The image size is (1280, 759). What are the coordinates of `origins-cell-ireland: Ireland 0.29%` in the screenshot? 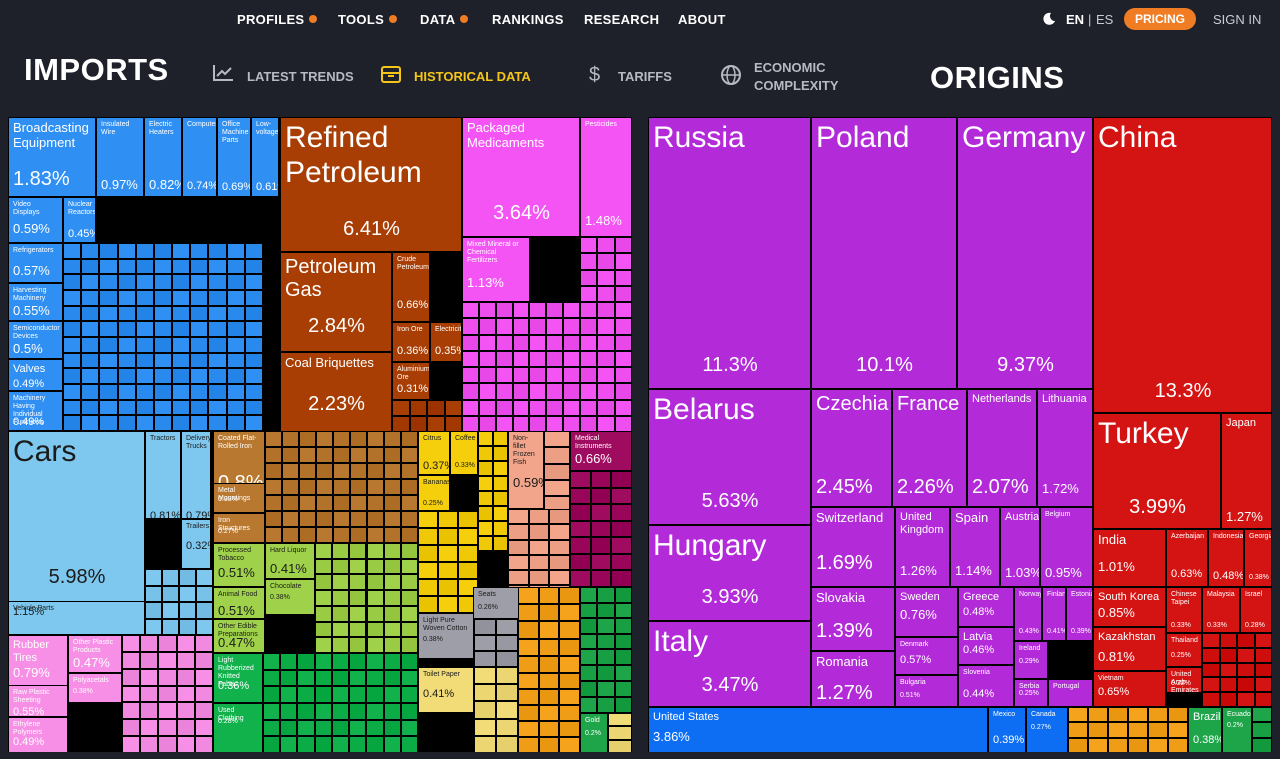 It's located at (1031, 660).